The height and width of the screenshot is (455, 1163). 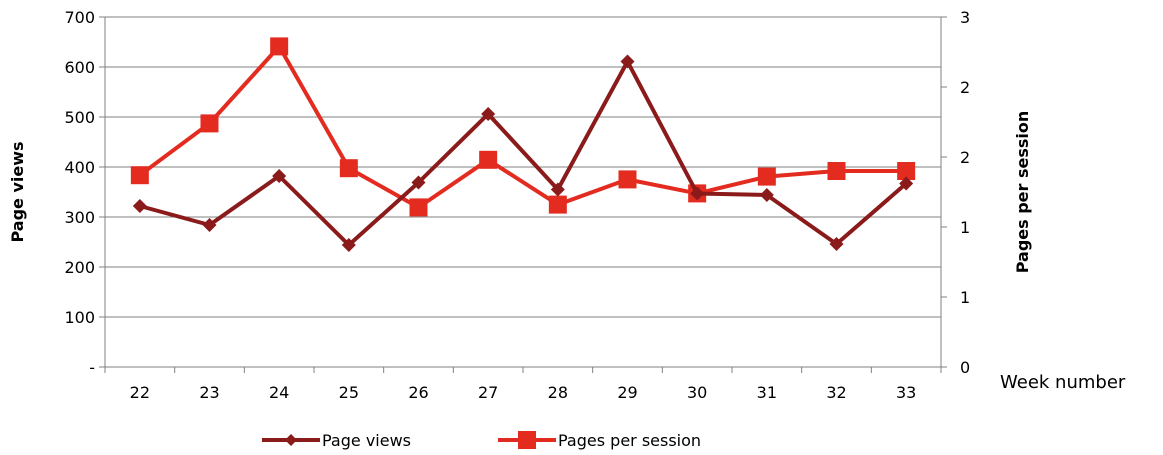 I want to click on x-tick-label: 30, so click(x=697, y=392).